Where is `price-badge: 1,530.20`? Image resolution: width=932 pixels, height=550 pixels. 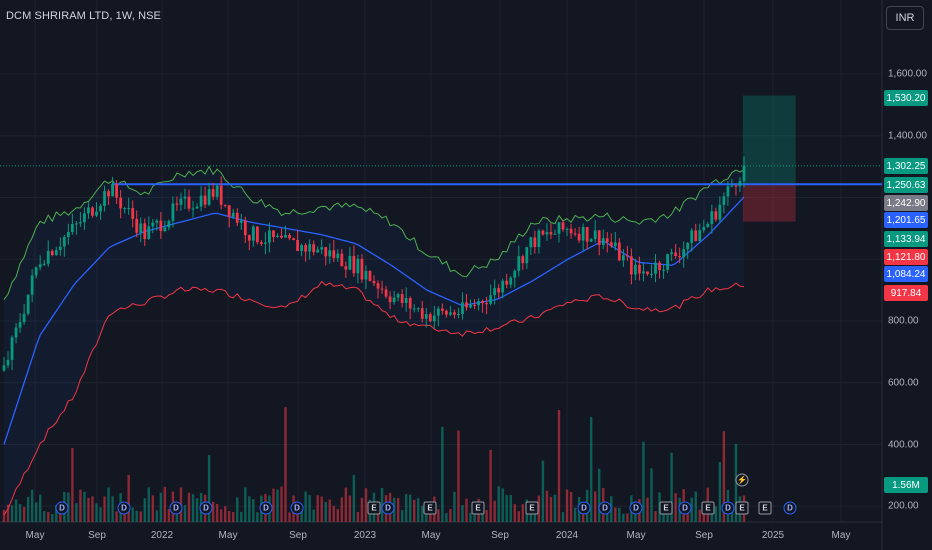 price-badge: 1,530.20 is located at coordinates (906, 98).